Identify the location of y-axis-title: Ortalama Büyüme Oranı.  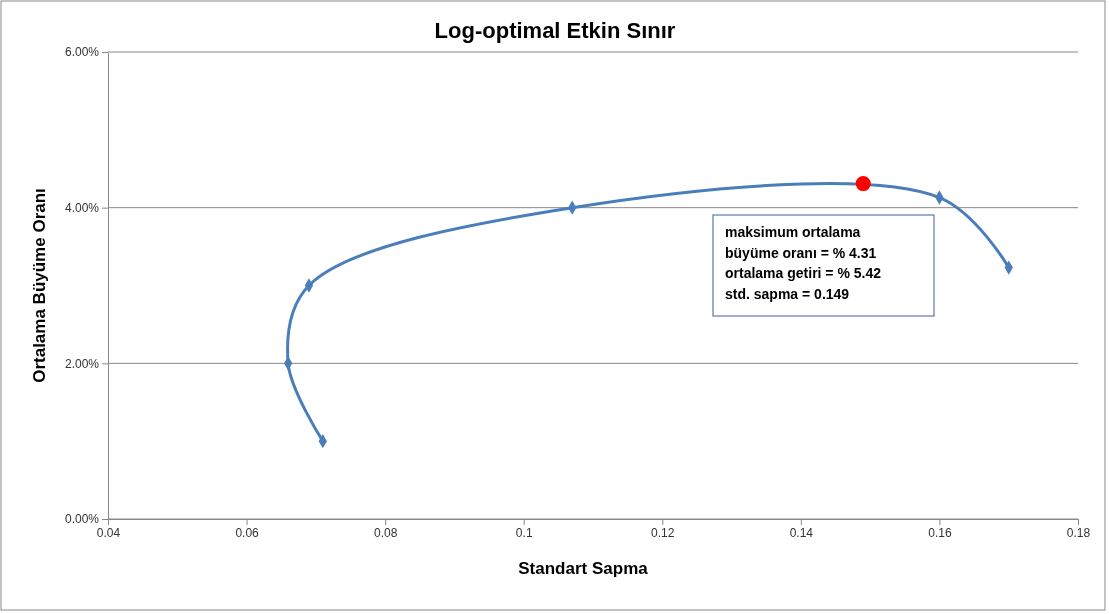
(39, 285).